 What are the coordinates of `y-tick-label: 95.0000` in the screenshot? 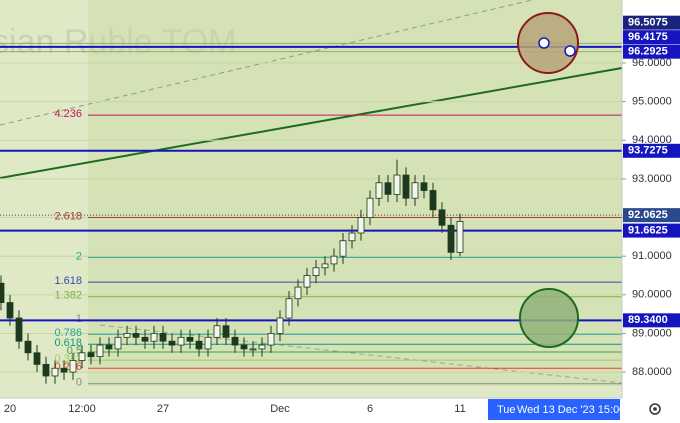 It's located at (652, 102).